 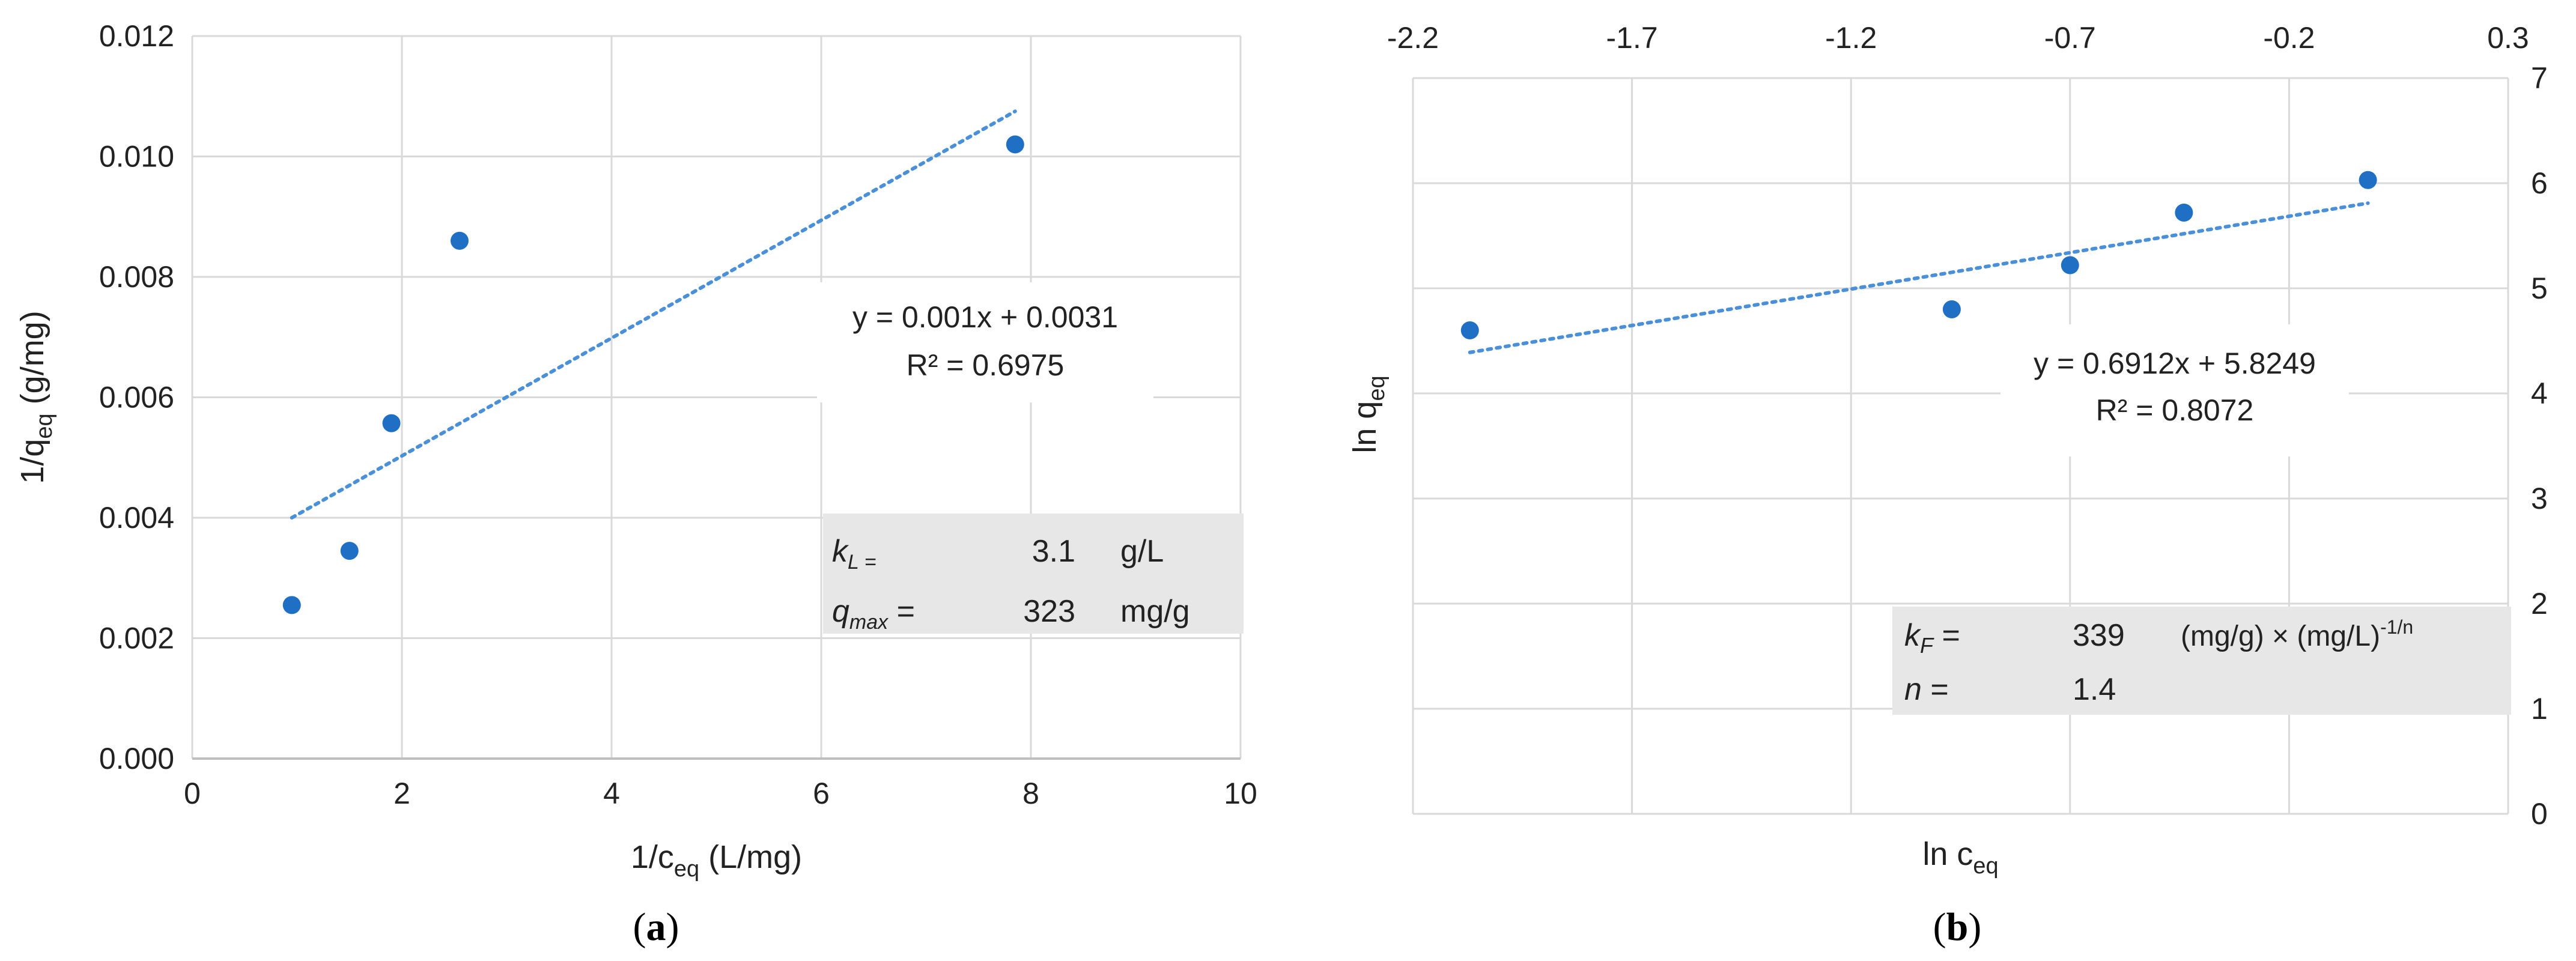 What do you see at coordinates (2070, 38) in the screenshot?
I see `x-tick-label: -0.7` at bounding box center [2070, 38].